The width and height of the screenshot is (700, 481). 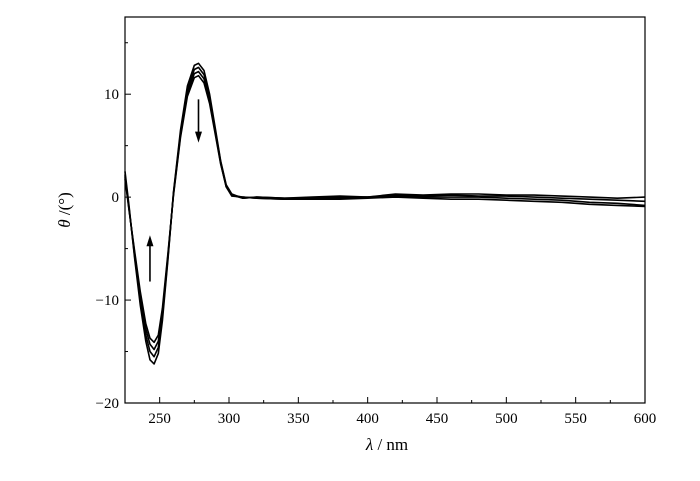 I want to click on x-tick-label: 400, so click(x=367, y=419).